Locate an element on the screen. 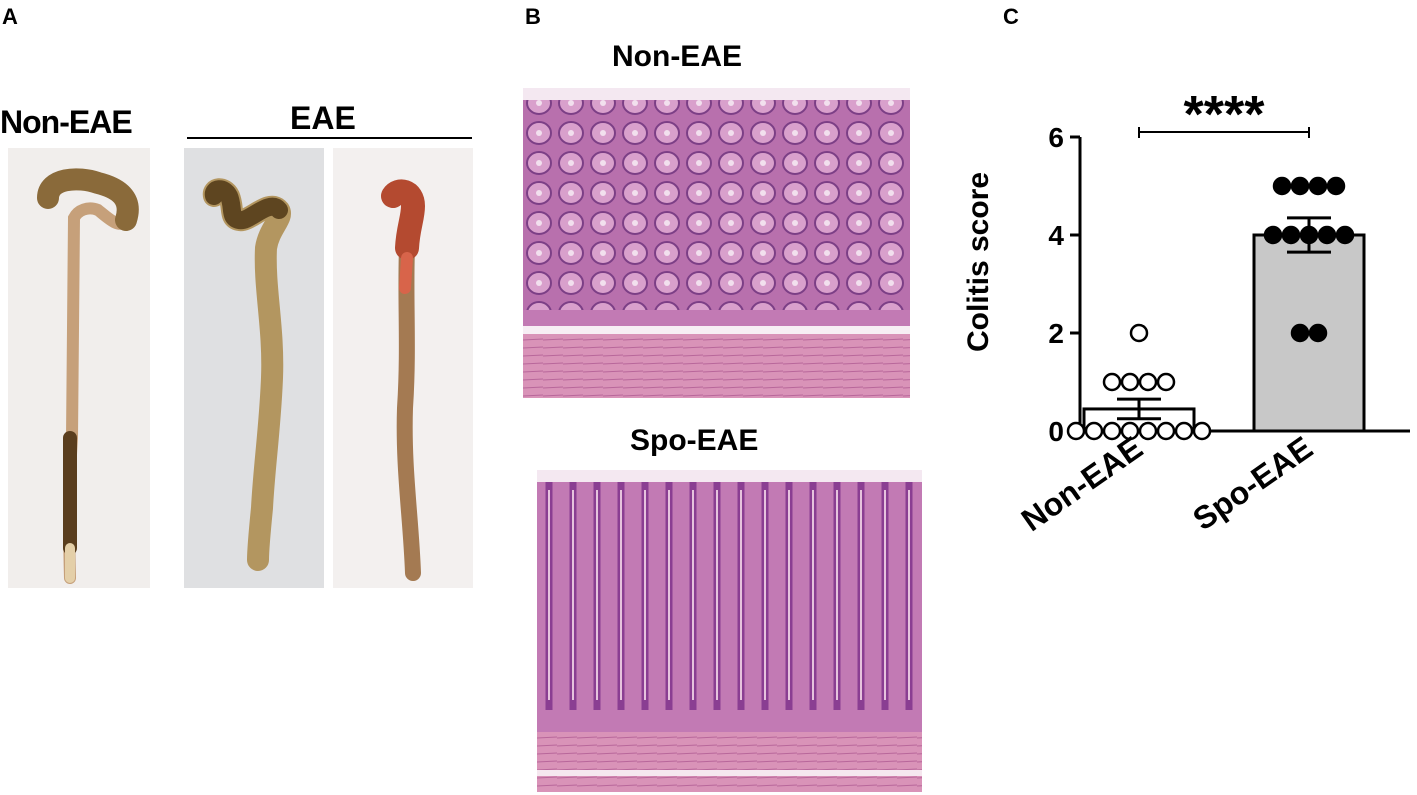 The width and height of the screenshot is (1417, 795). panel-b-letter: B is located at coordinates (533, 16).